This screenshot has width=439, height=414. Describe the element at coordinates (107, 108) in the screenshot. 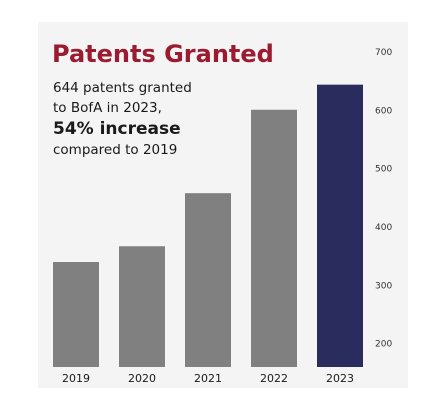

I see `subtitle-line-2: to BofA in 2023,` at that location.